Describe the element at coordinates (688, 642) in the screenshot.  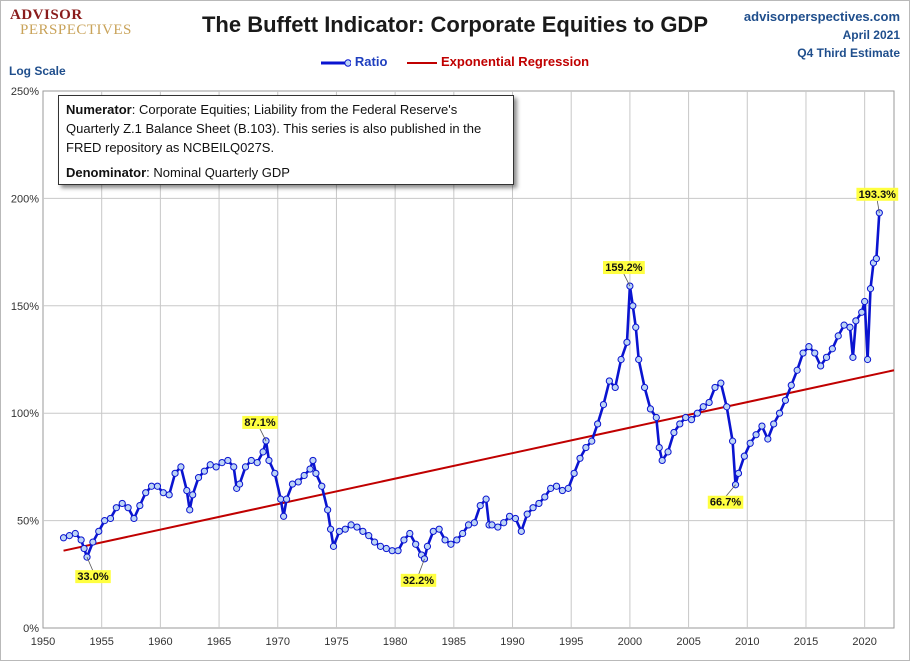
I see `x-tick-label: 2005` at that location.